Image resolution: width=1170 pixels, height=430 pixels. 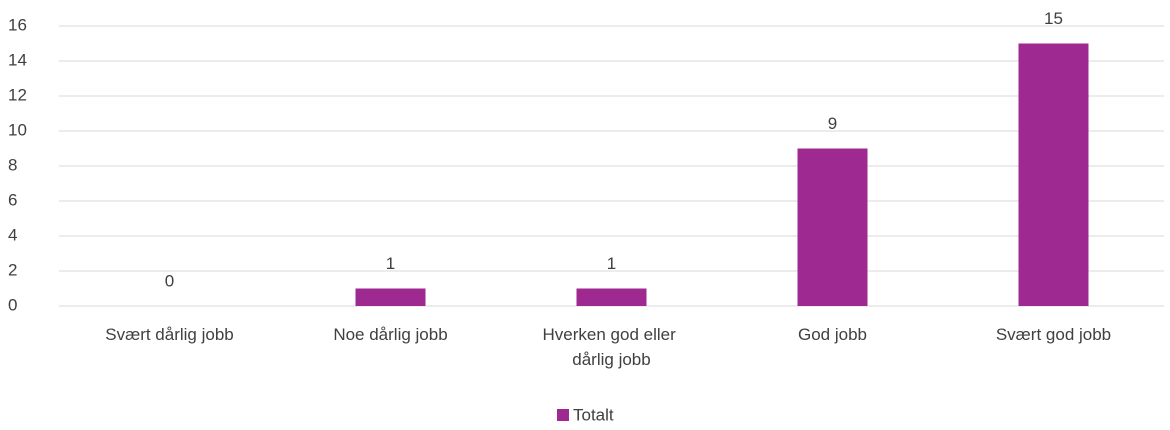 What do you see at coordinates (1053, 334) in the screenshot?
I see `x-tick-label: Svært god jobb` at bounding box center [1053, 334].